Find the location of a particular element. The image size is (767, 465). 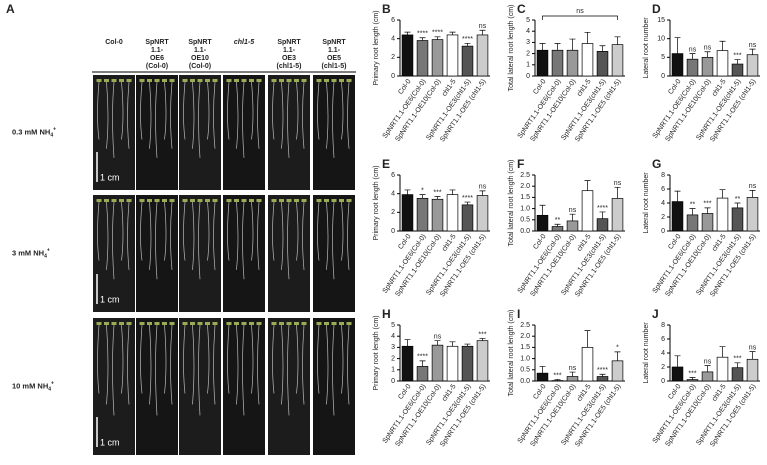

y-tick-label: 3 is located at coordinates (393, 347).